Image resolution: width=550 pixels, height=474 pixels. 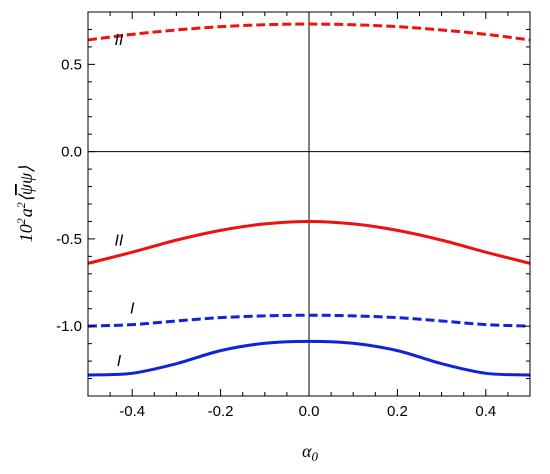 I want to click on y-tick-label: 0.5, so click(x=71, y=64).